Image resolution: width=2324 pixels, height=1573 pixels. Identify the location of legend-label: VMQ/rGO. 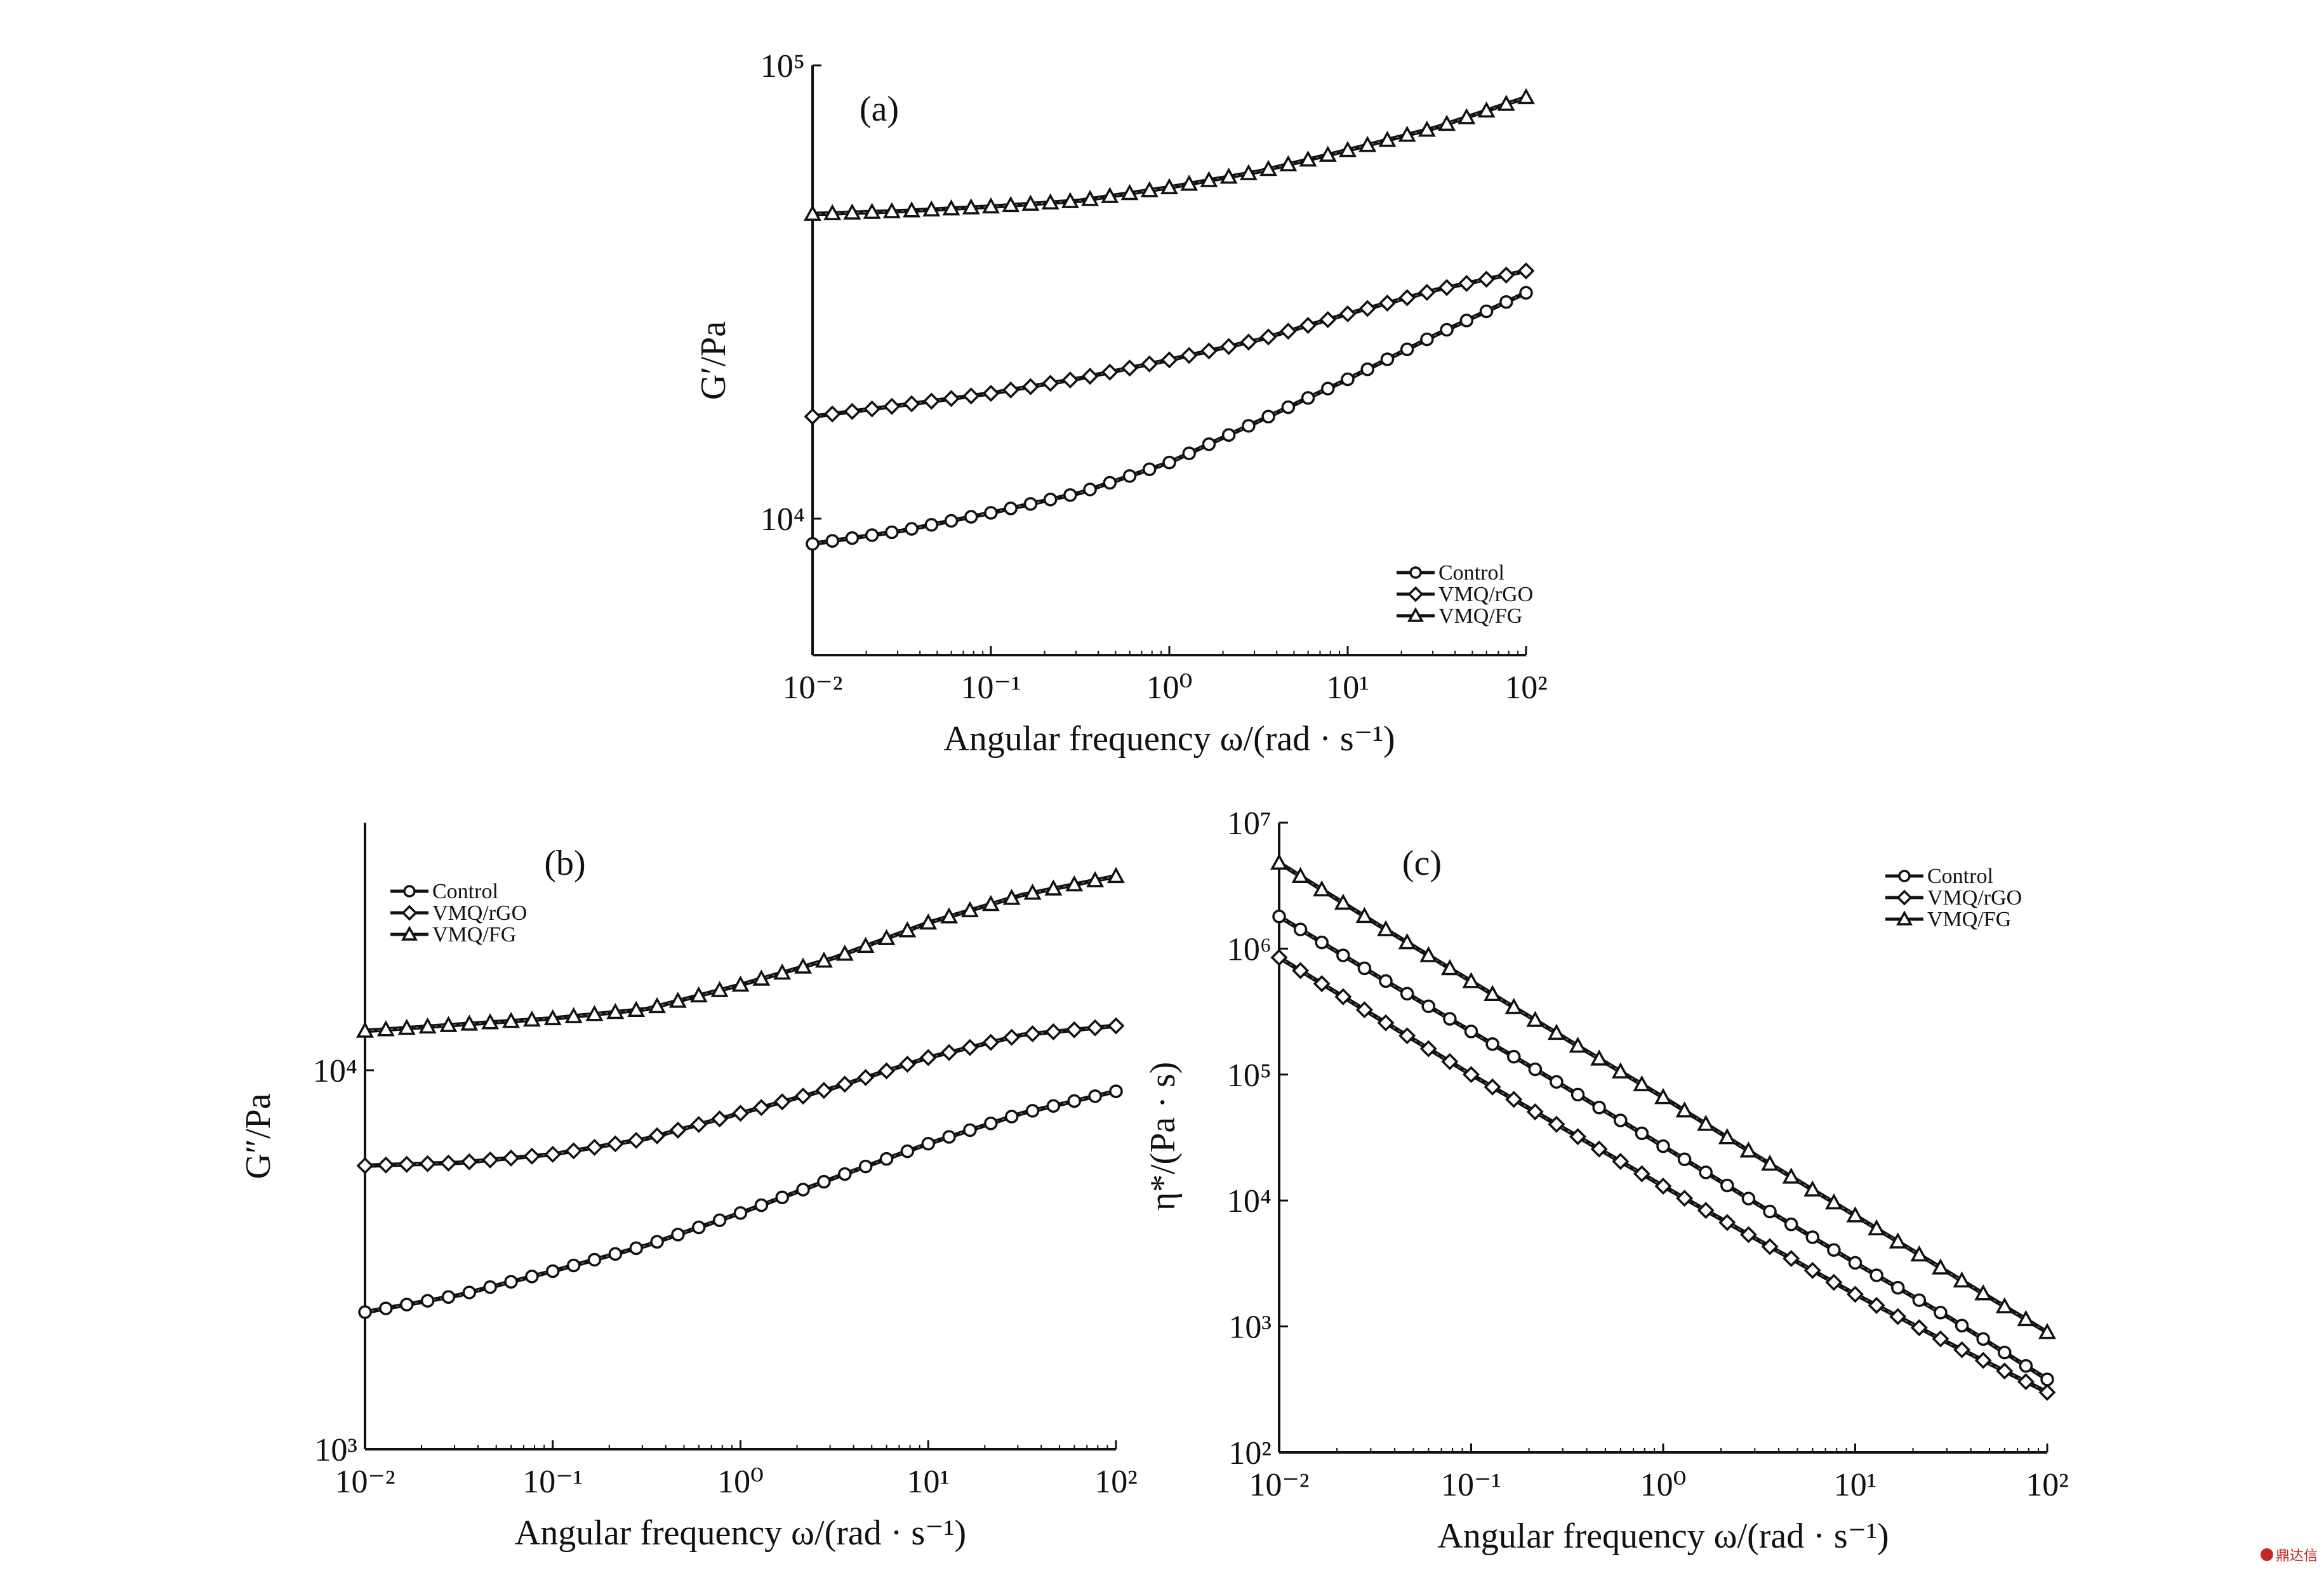
(1974, 898).